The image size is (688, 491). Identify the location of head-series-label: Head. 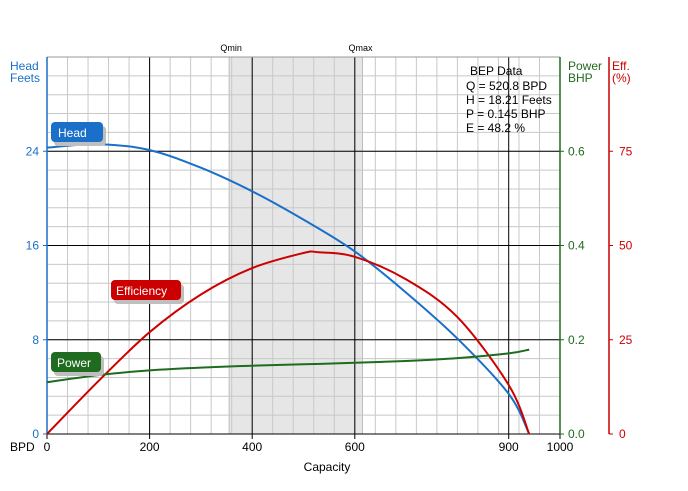
(72, 133).